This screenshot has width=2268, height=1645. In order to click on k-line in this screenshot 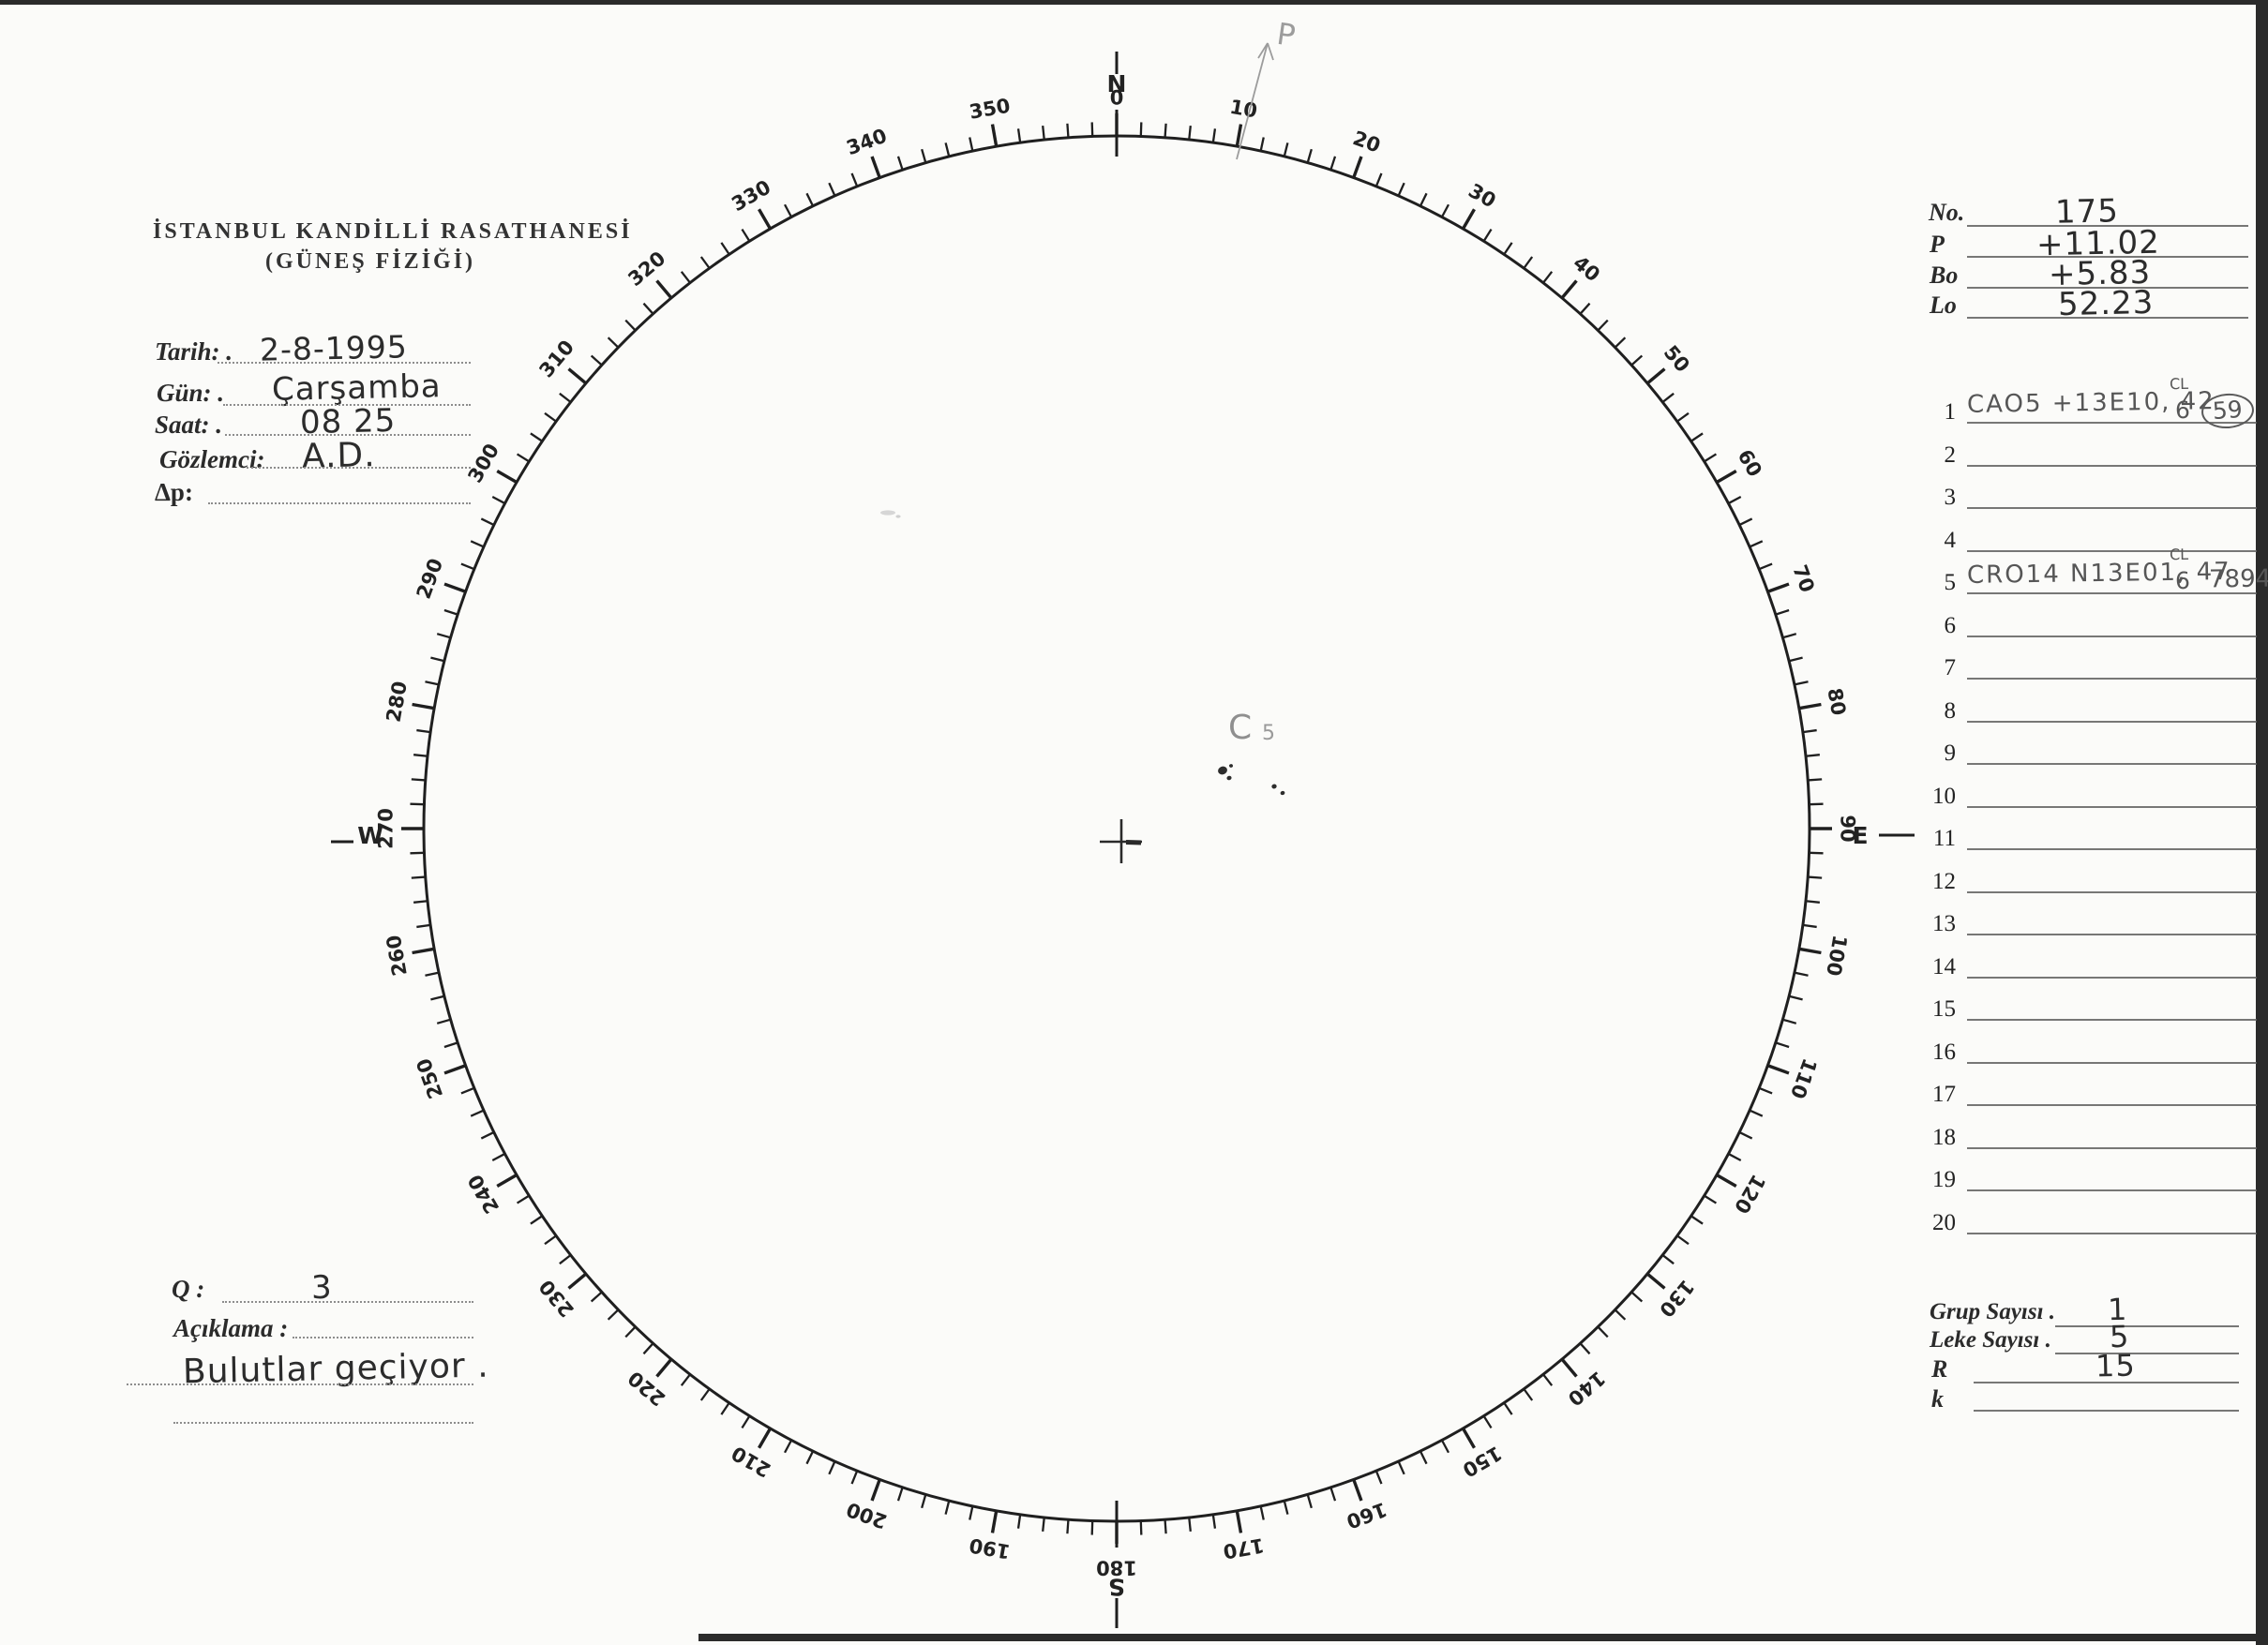, I will do `click(2106, 1411)`.